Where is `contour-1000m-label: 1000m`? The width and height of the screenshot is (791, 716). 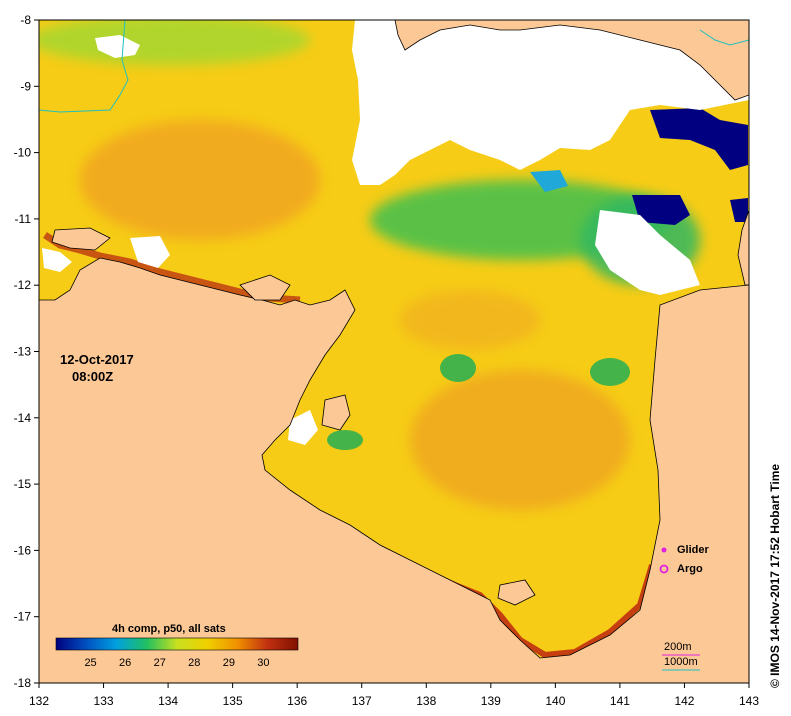 contour-1000m-label: 1000m is located at coordinates (681, 662).